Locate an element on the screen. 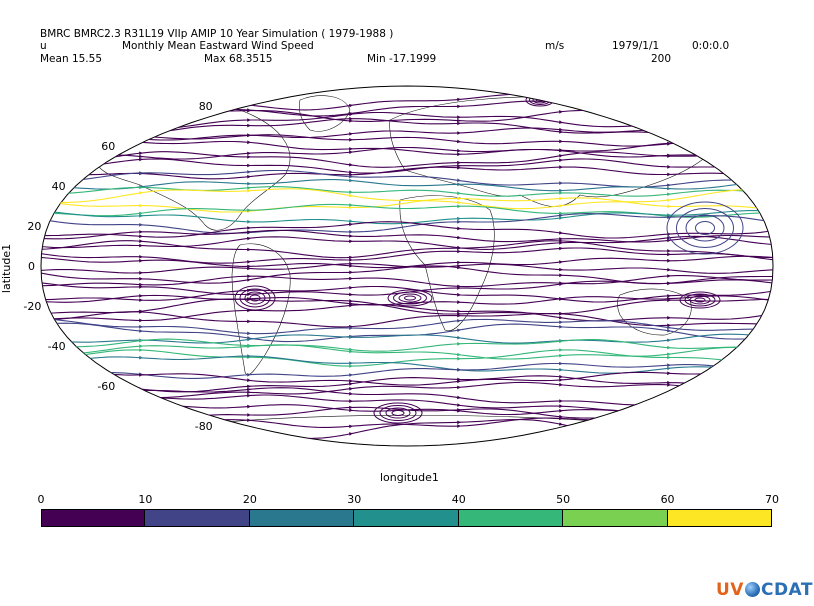 This screenshot has height=606, width=814. lat-tick-label: -20 is located at coordinates (32, 306).